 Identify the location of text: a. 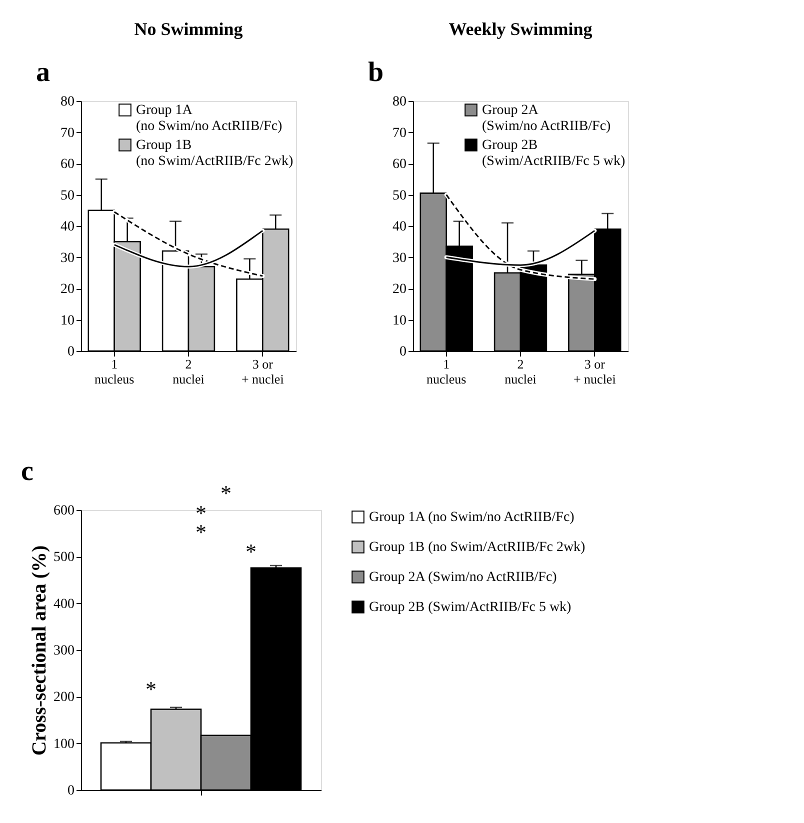
(43, 72).